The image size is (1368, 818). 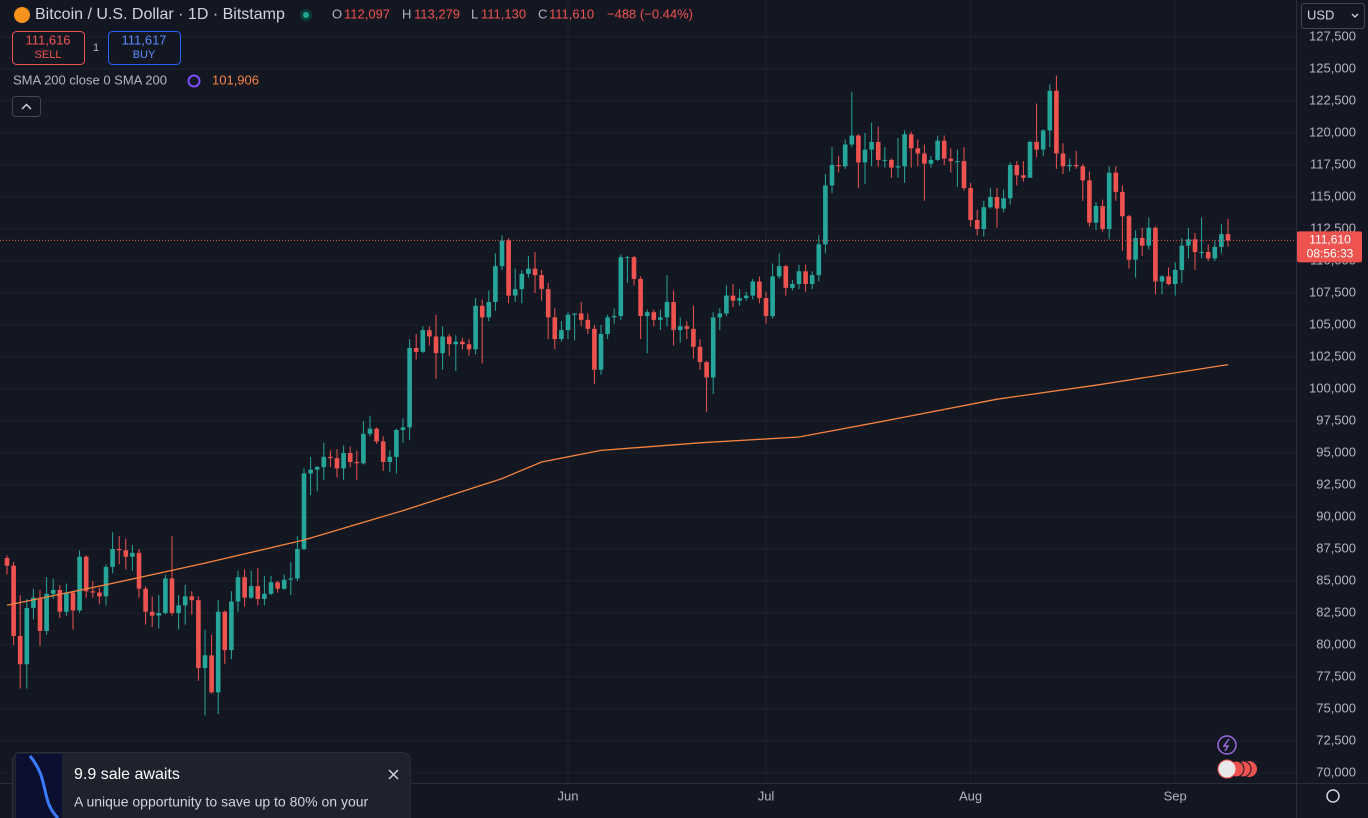 I want to click on promo-image, so click(x=39, y=786).